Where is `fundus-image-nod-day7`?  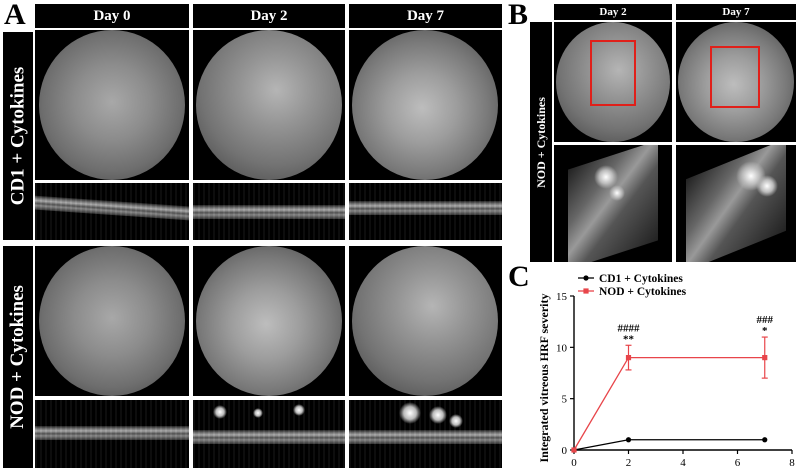
fundus-image-nod-day7 is located at coordinates (425, 321).